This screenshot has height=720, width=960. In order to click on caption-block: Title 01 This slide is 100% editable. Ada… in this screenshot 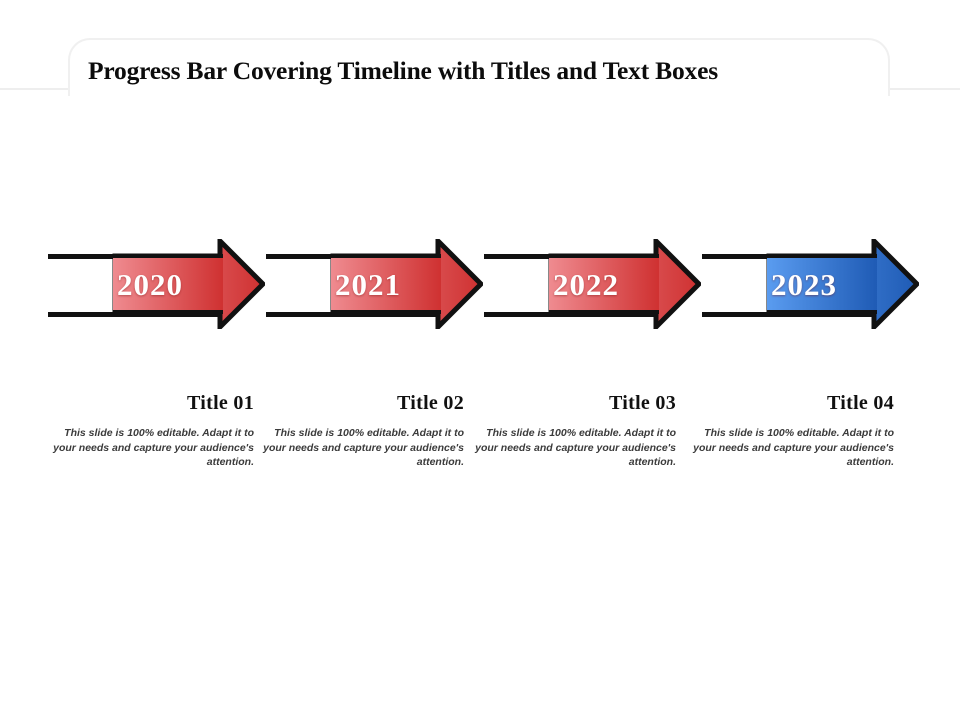, I will do `click(151, 431)`.